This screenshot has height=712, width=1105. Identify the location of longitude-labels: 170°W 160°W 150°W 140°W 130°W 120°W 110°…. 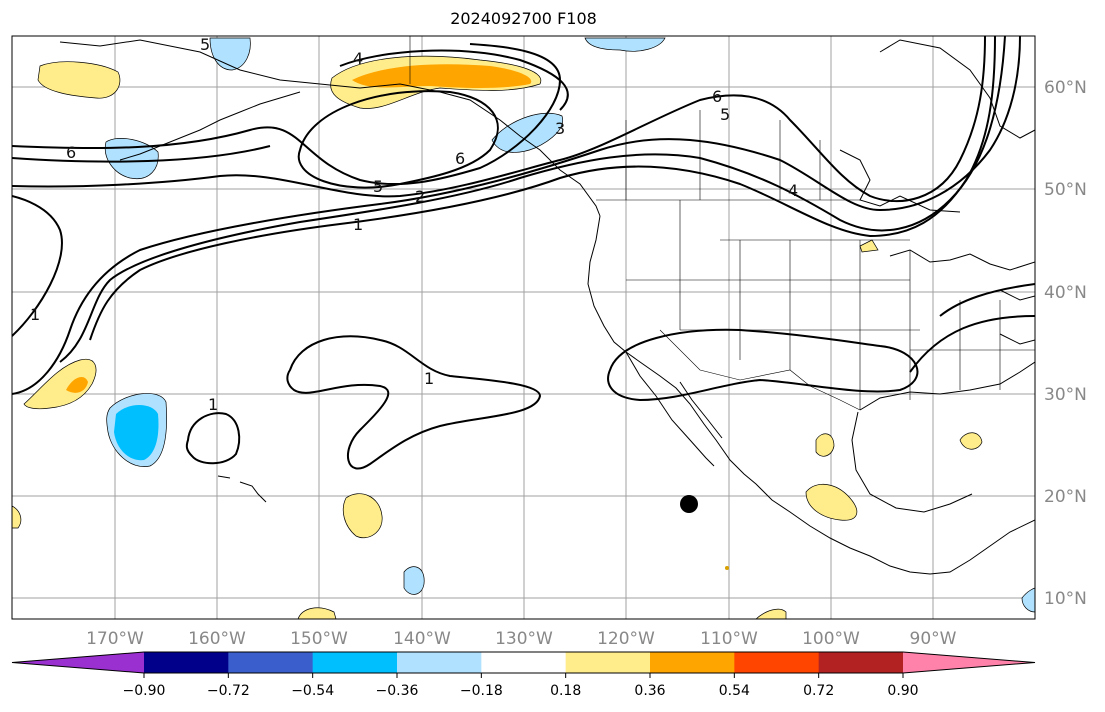
(521, 639).